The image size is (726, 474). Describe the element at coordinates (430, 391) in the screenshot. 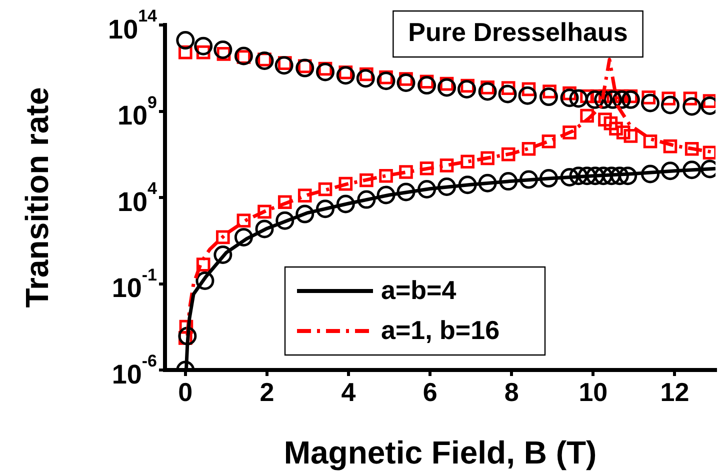

I see `x-tick-label: 6` at that location.